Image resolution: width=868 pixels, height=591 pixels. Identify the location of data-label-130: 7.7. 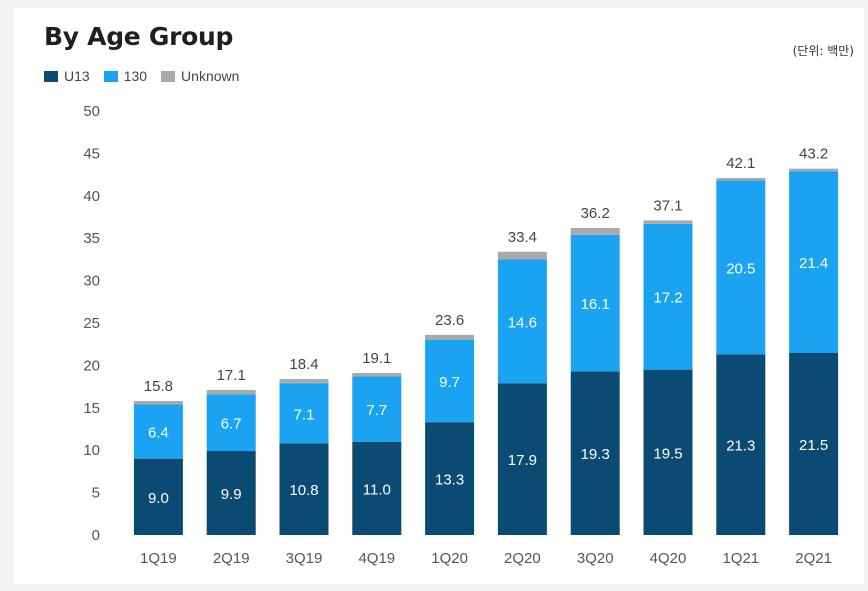
(376, 410).